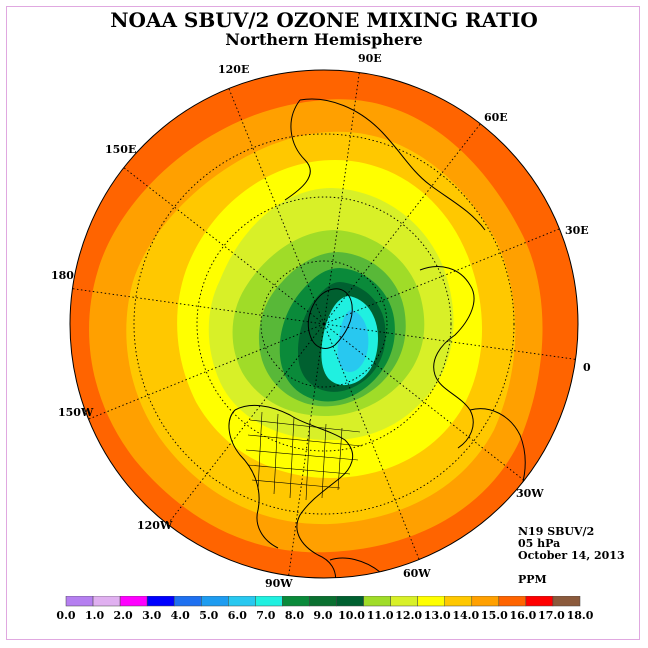 This screenshot has width=648, height=648. I want to click on units-label: PPM, so click(532, 579).